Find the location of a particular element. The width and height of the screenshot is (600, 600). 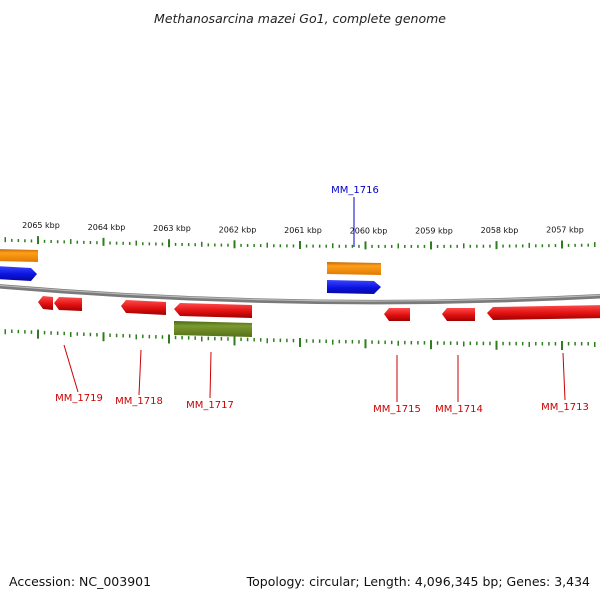

gene-reverse-left is located at coordinates (18, 273).